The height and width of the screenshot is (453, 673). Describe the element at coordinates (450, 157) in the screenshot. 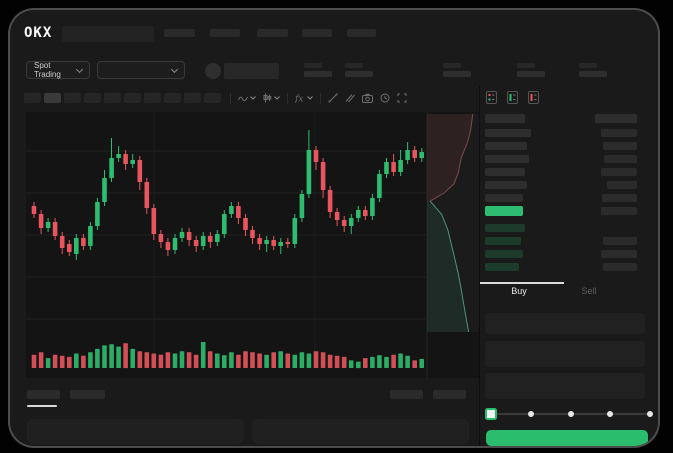

I see `depth-asks-area` at that location.